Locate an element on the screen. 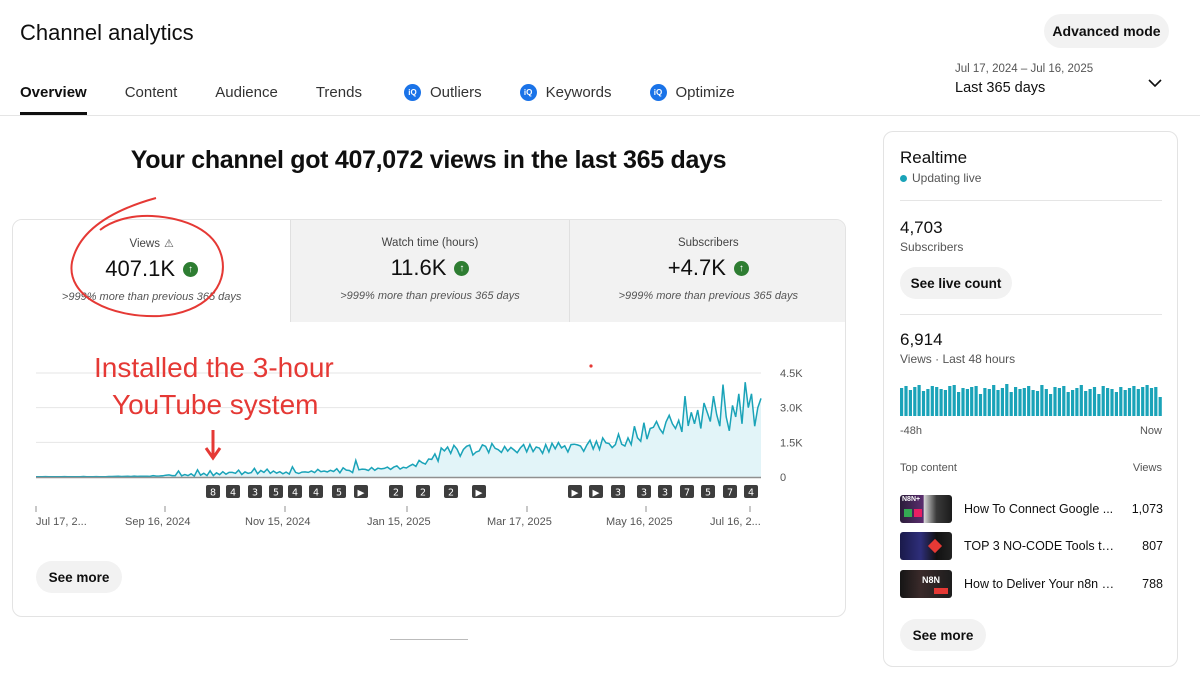 Image resolution: width=1200 pixels, height=684 pixels. chevron-down-icon is located at coordinates (1155, 83).